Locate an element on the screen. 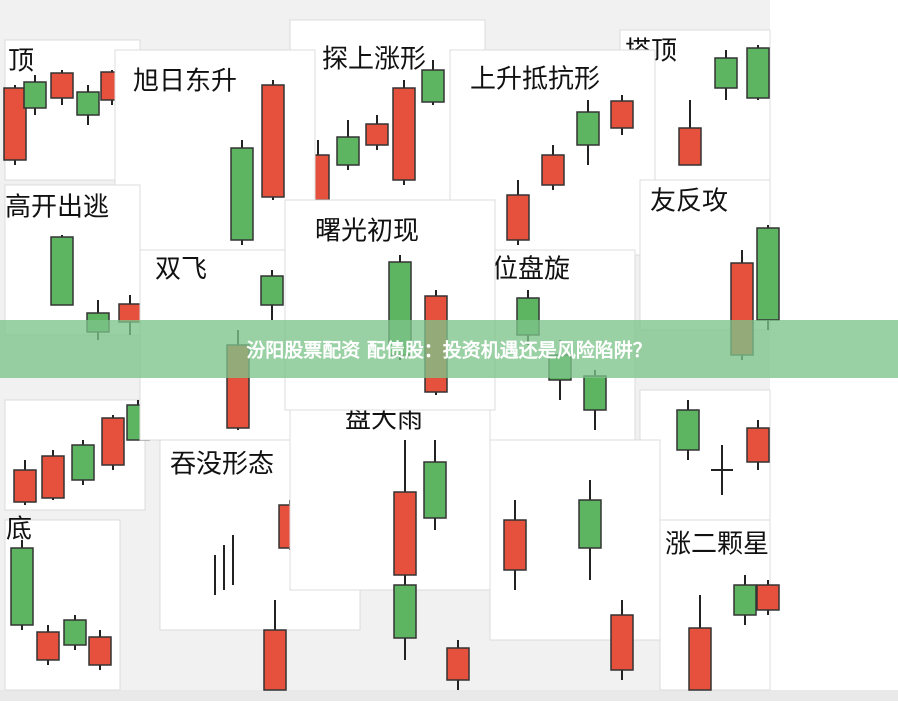 The height and width of the screenshot is (705, 898). card-label: 探上涨形 is located at coordinates (374, 60).